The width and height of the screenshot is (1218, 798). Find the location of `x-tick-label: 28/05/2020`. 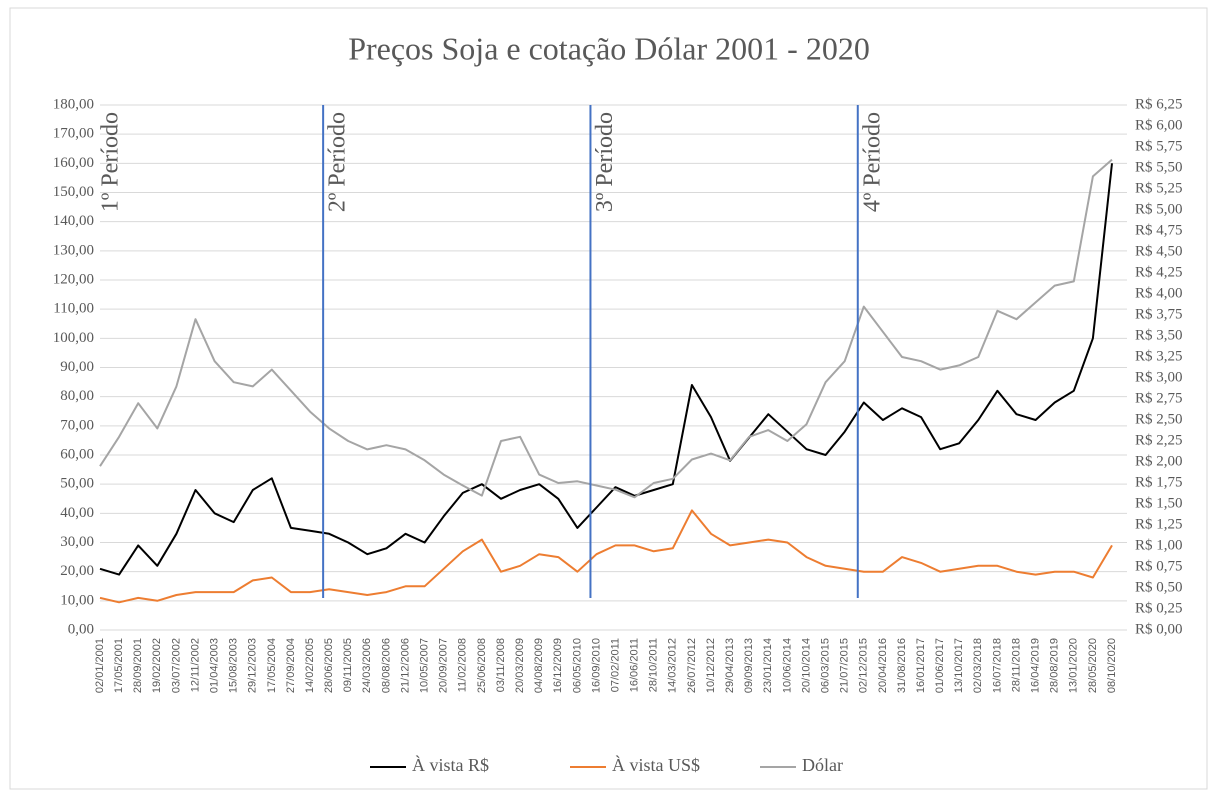

x-tick-label: 28/05/2020 is located at coordinates (1093, 665).